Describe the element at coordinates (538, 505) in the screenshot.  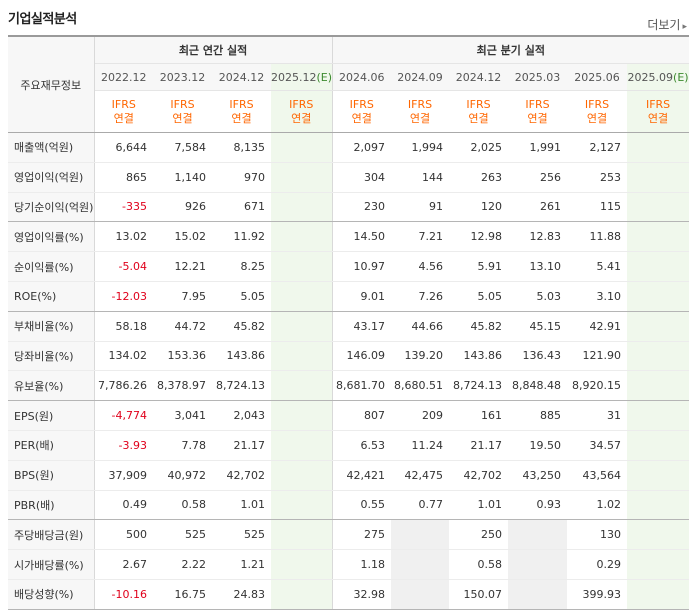
I see `table-cell: 0.93` at that location.